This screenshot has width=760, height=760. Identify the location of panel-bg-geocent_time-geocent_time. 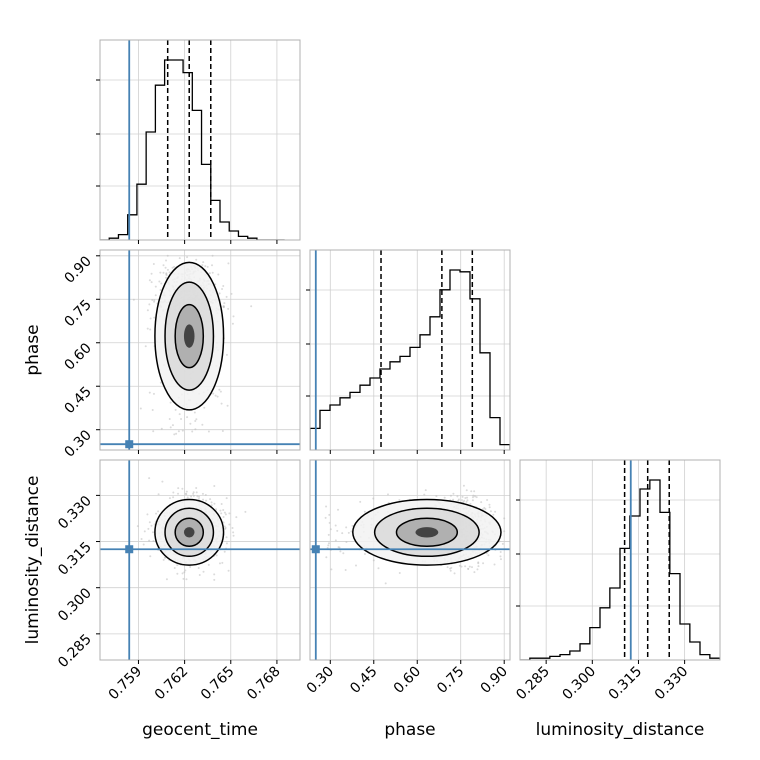
(200, 140).